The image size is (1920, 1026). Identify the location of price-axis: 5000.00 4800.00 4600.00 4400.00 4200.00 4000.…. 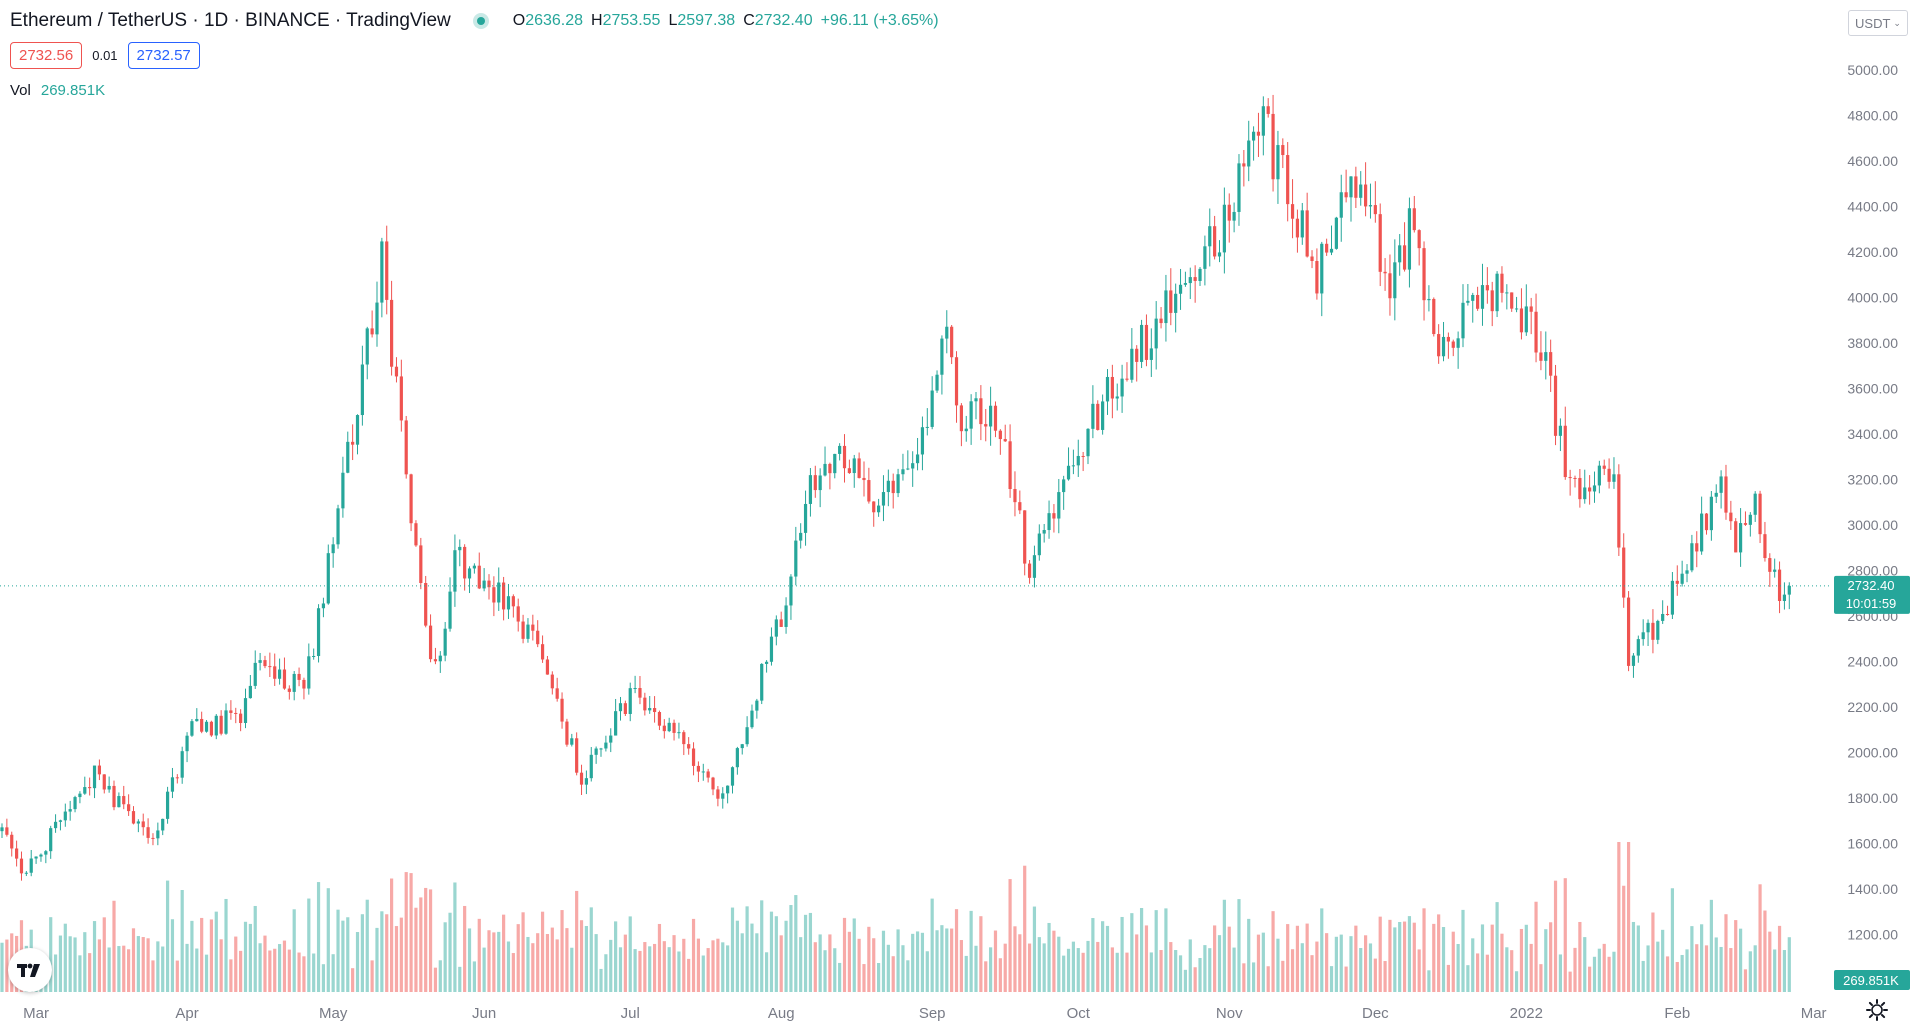
(1872, 502).